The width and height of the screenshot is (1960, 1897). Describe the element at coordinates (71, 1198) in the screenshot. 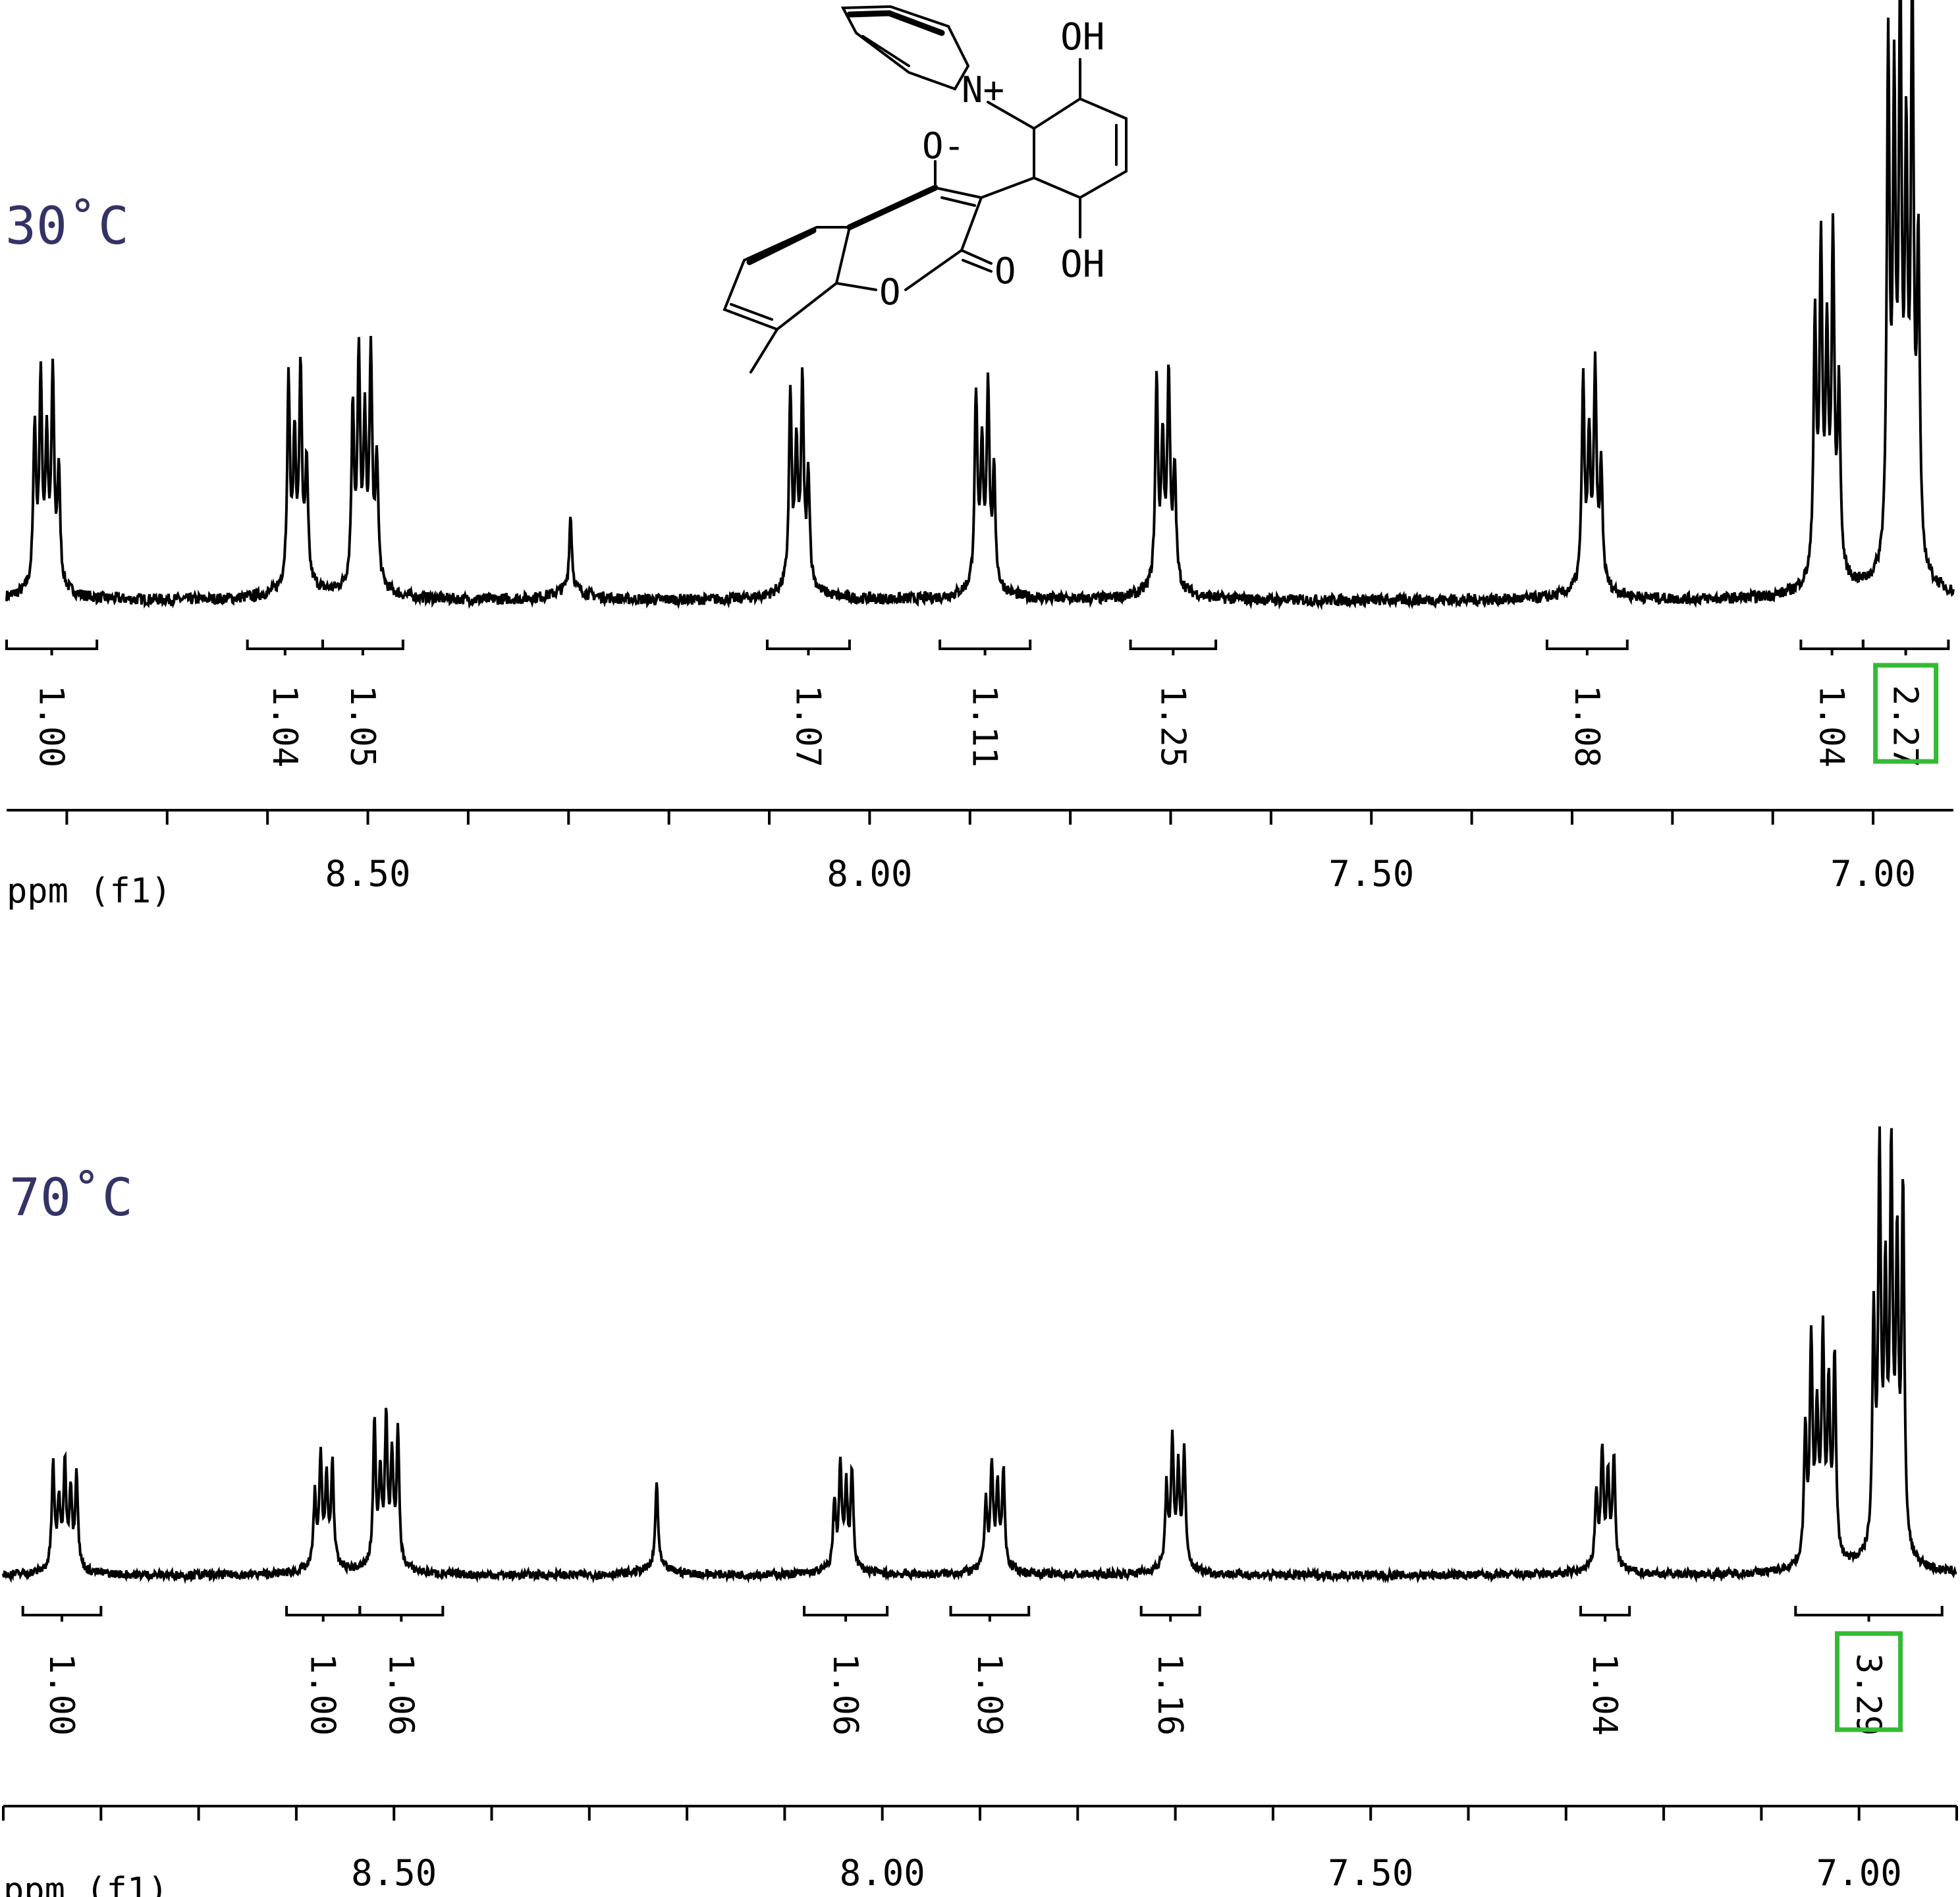

I see `temperature-label: 70˚C` at that location.